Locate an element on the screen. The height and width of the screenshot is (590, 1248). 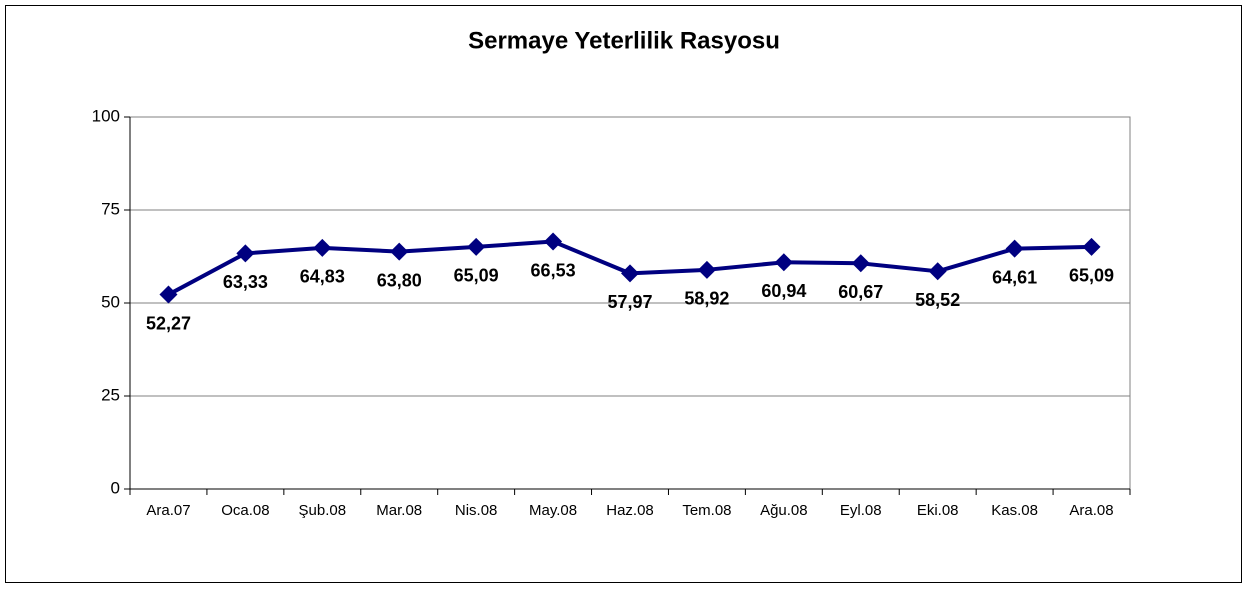
data-label: 58,92 is located at coordinates (706, 299).